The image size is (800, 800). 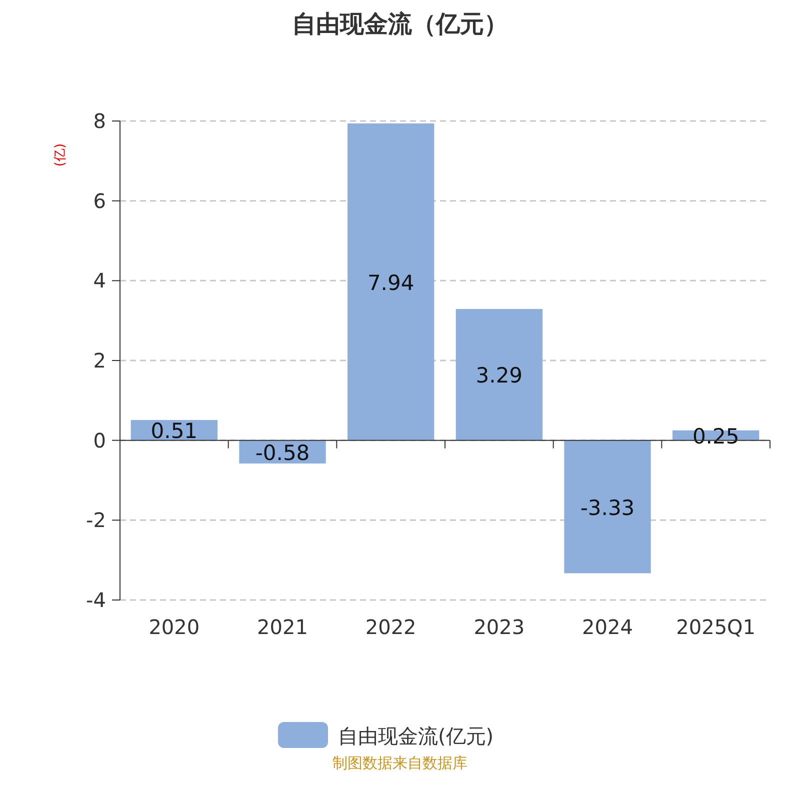 What do you see at coordinates (400, 24) in the screenshot?
I see `chart-title: 自由现金流（亿元）` at bounding box center [400, 24].